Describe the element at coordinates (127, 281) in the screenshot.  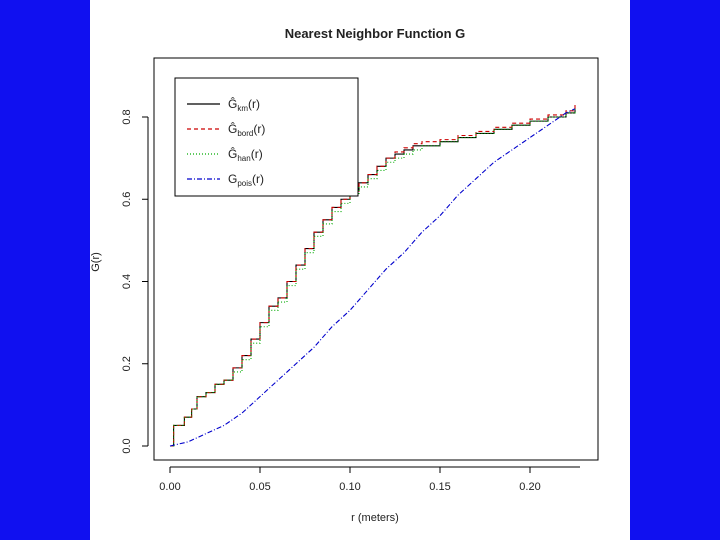
I see `y-tick-label: 0.4` at that location.